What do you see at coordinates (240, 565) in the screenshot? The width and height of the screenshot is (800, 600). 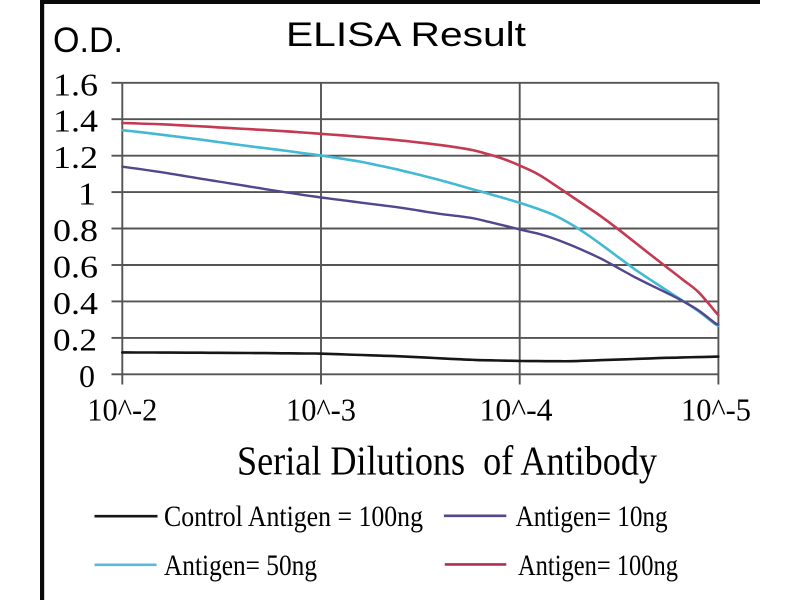 I see `svg-text: Antigen= 50ng` at bounding box center [240, 565].